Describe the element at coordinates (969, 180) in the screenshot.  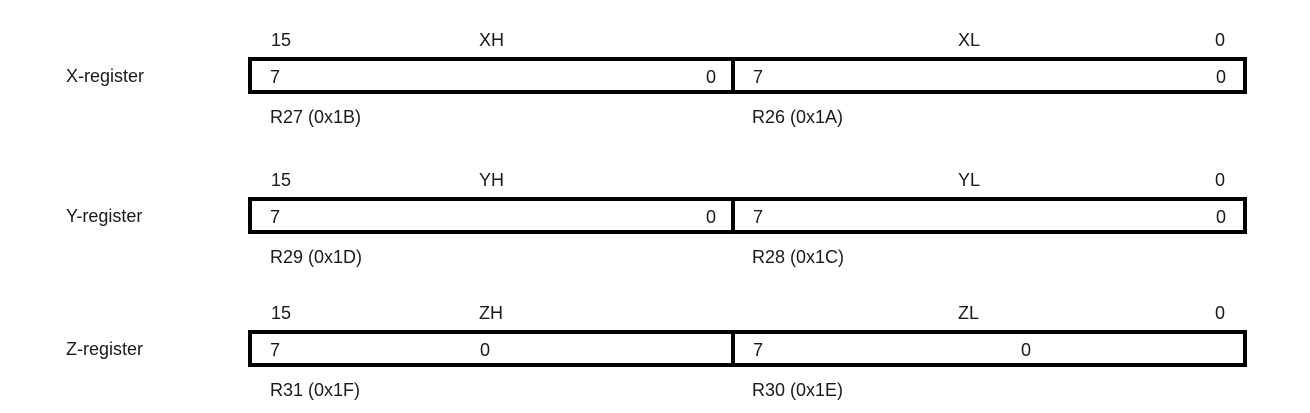
I see `low-byte-name: YL` at that location.